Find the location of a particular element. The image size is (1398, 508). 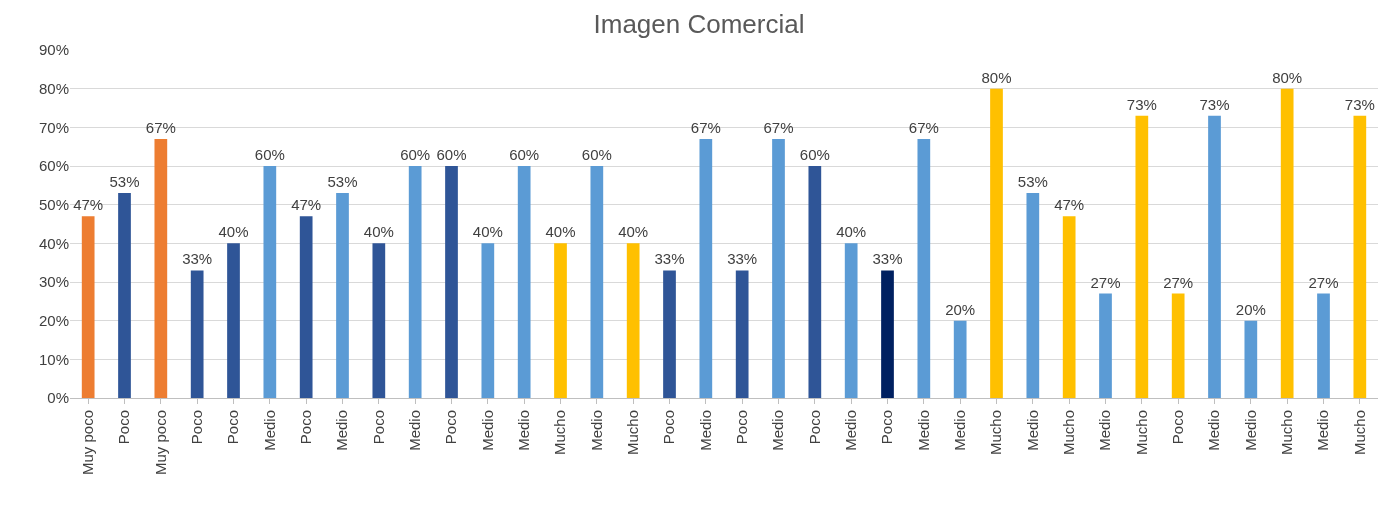

y-tick-label: 80% is located at coordinates (53, 88).